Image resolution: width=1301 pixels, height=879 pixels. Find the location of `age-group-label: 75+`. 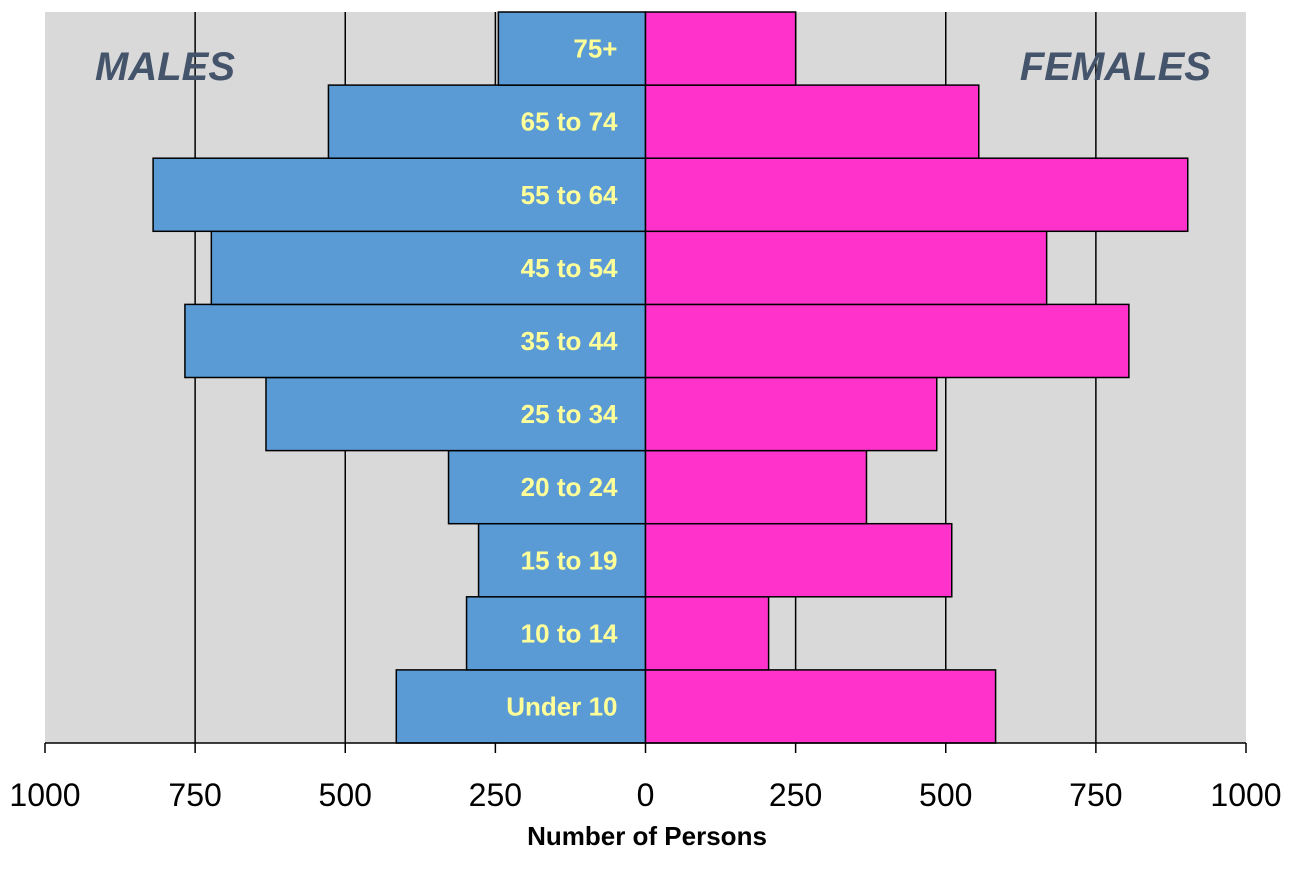

age-group-label: 75+ is located at coordinates (595, 49).